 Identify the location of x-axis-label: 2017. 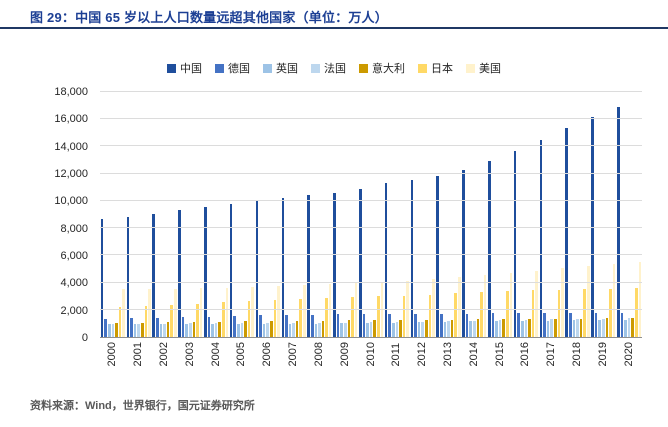
(551, 354).